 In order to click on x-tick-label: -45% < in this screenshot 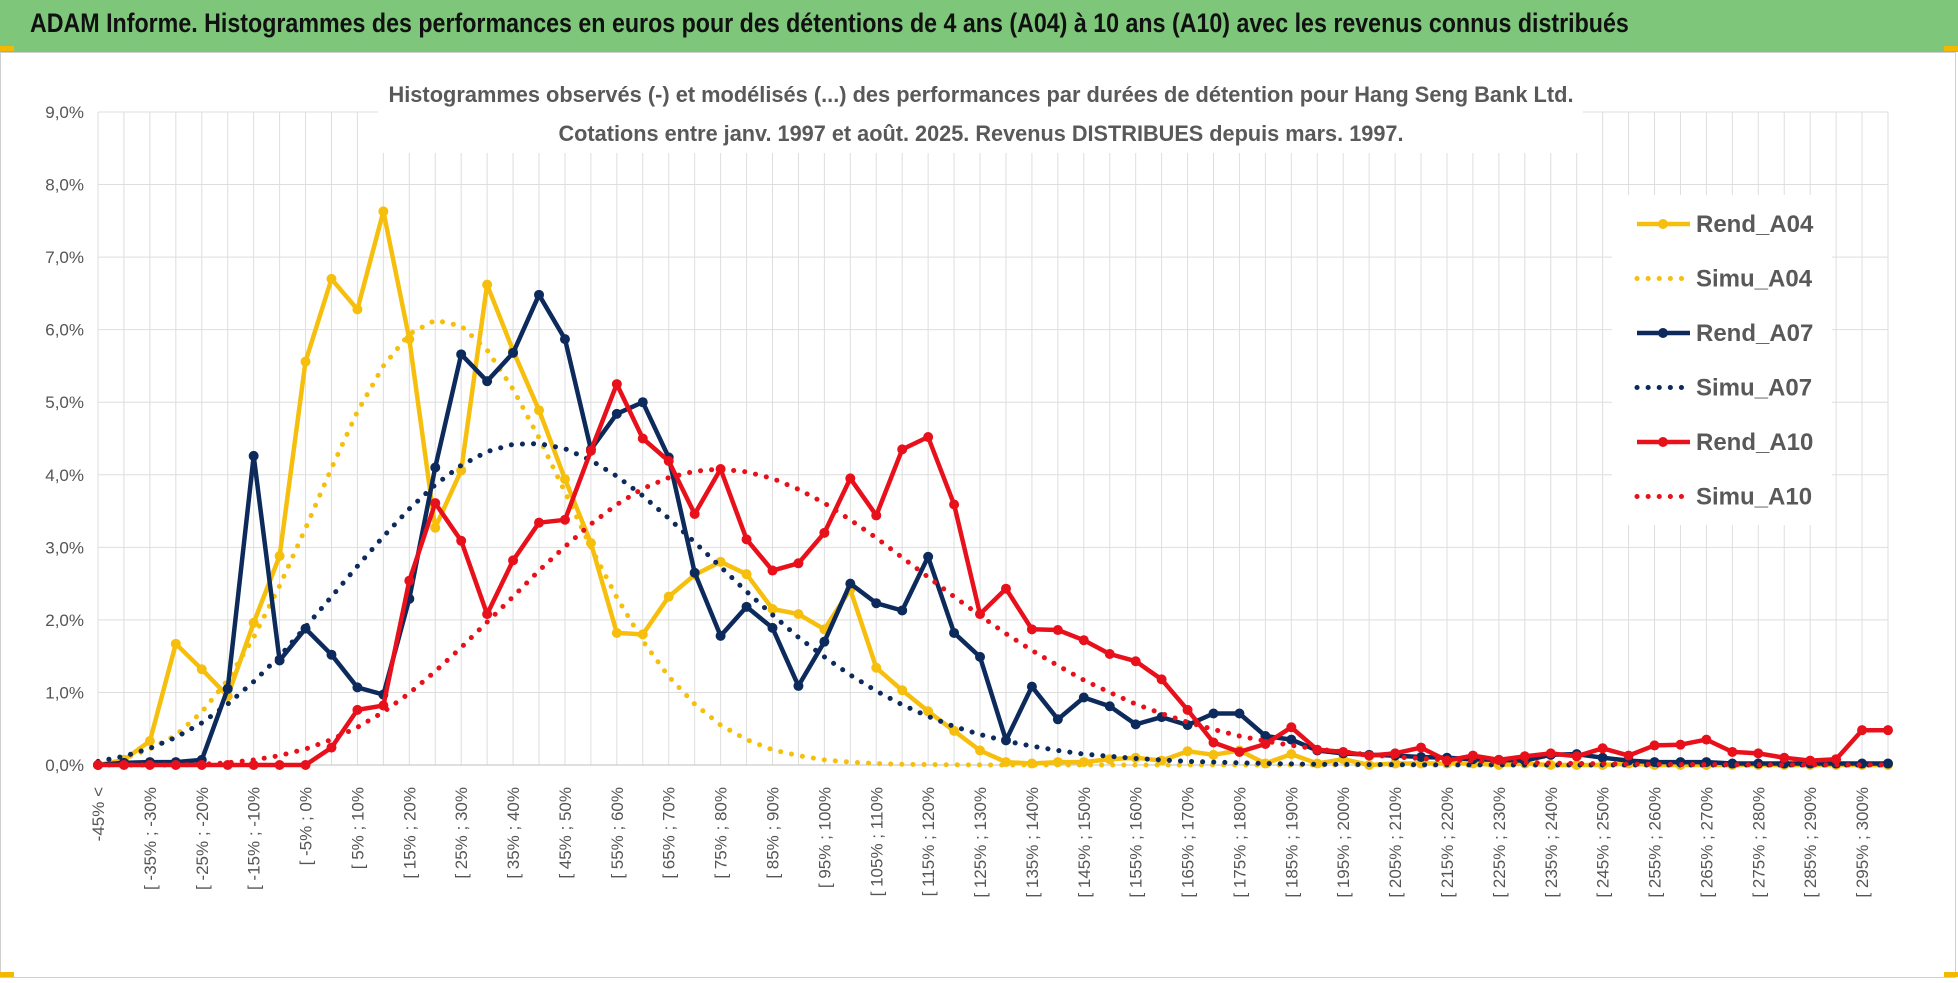, I will do `click(98, 814)`.